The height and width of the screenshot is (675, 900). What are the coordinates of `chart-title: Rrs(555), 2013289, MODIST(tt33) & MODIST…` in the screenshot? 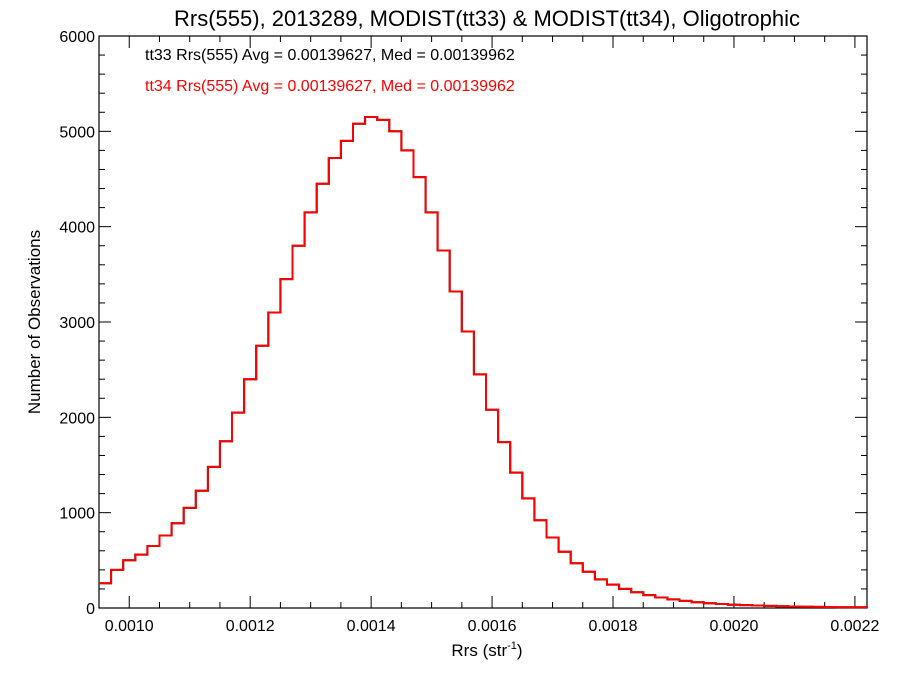 It's located at (487, 18).